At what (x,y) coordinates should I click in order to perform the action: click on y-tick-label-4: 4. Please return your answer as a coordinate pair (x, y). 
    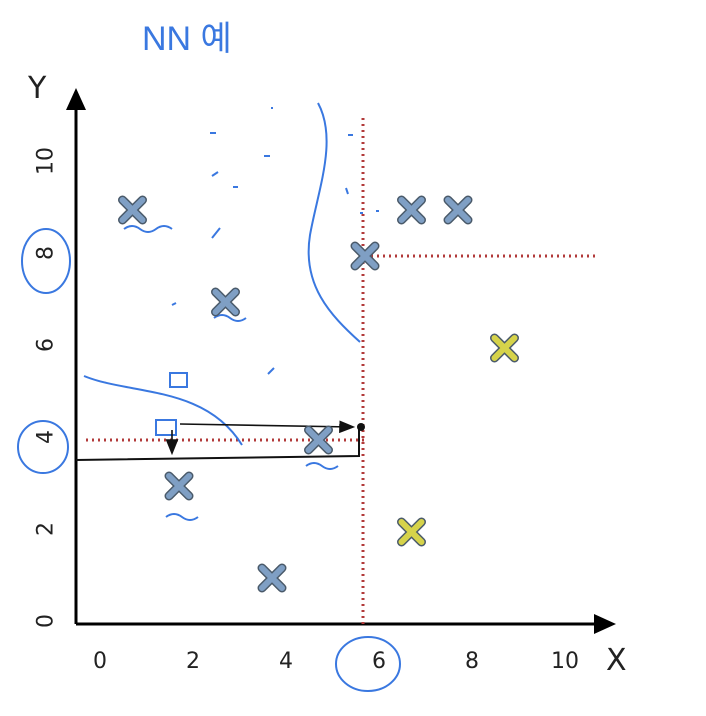
    Looking at the image, I should click on (46, 437).